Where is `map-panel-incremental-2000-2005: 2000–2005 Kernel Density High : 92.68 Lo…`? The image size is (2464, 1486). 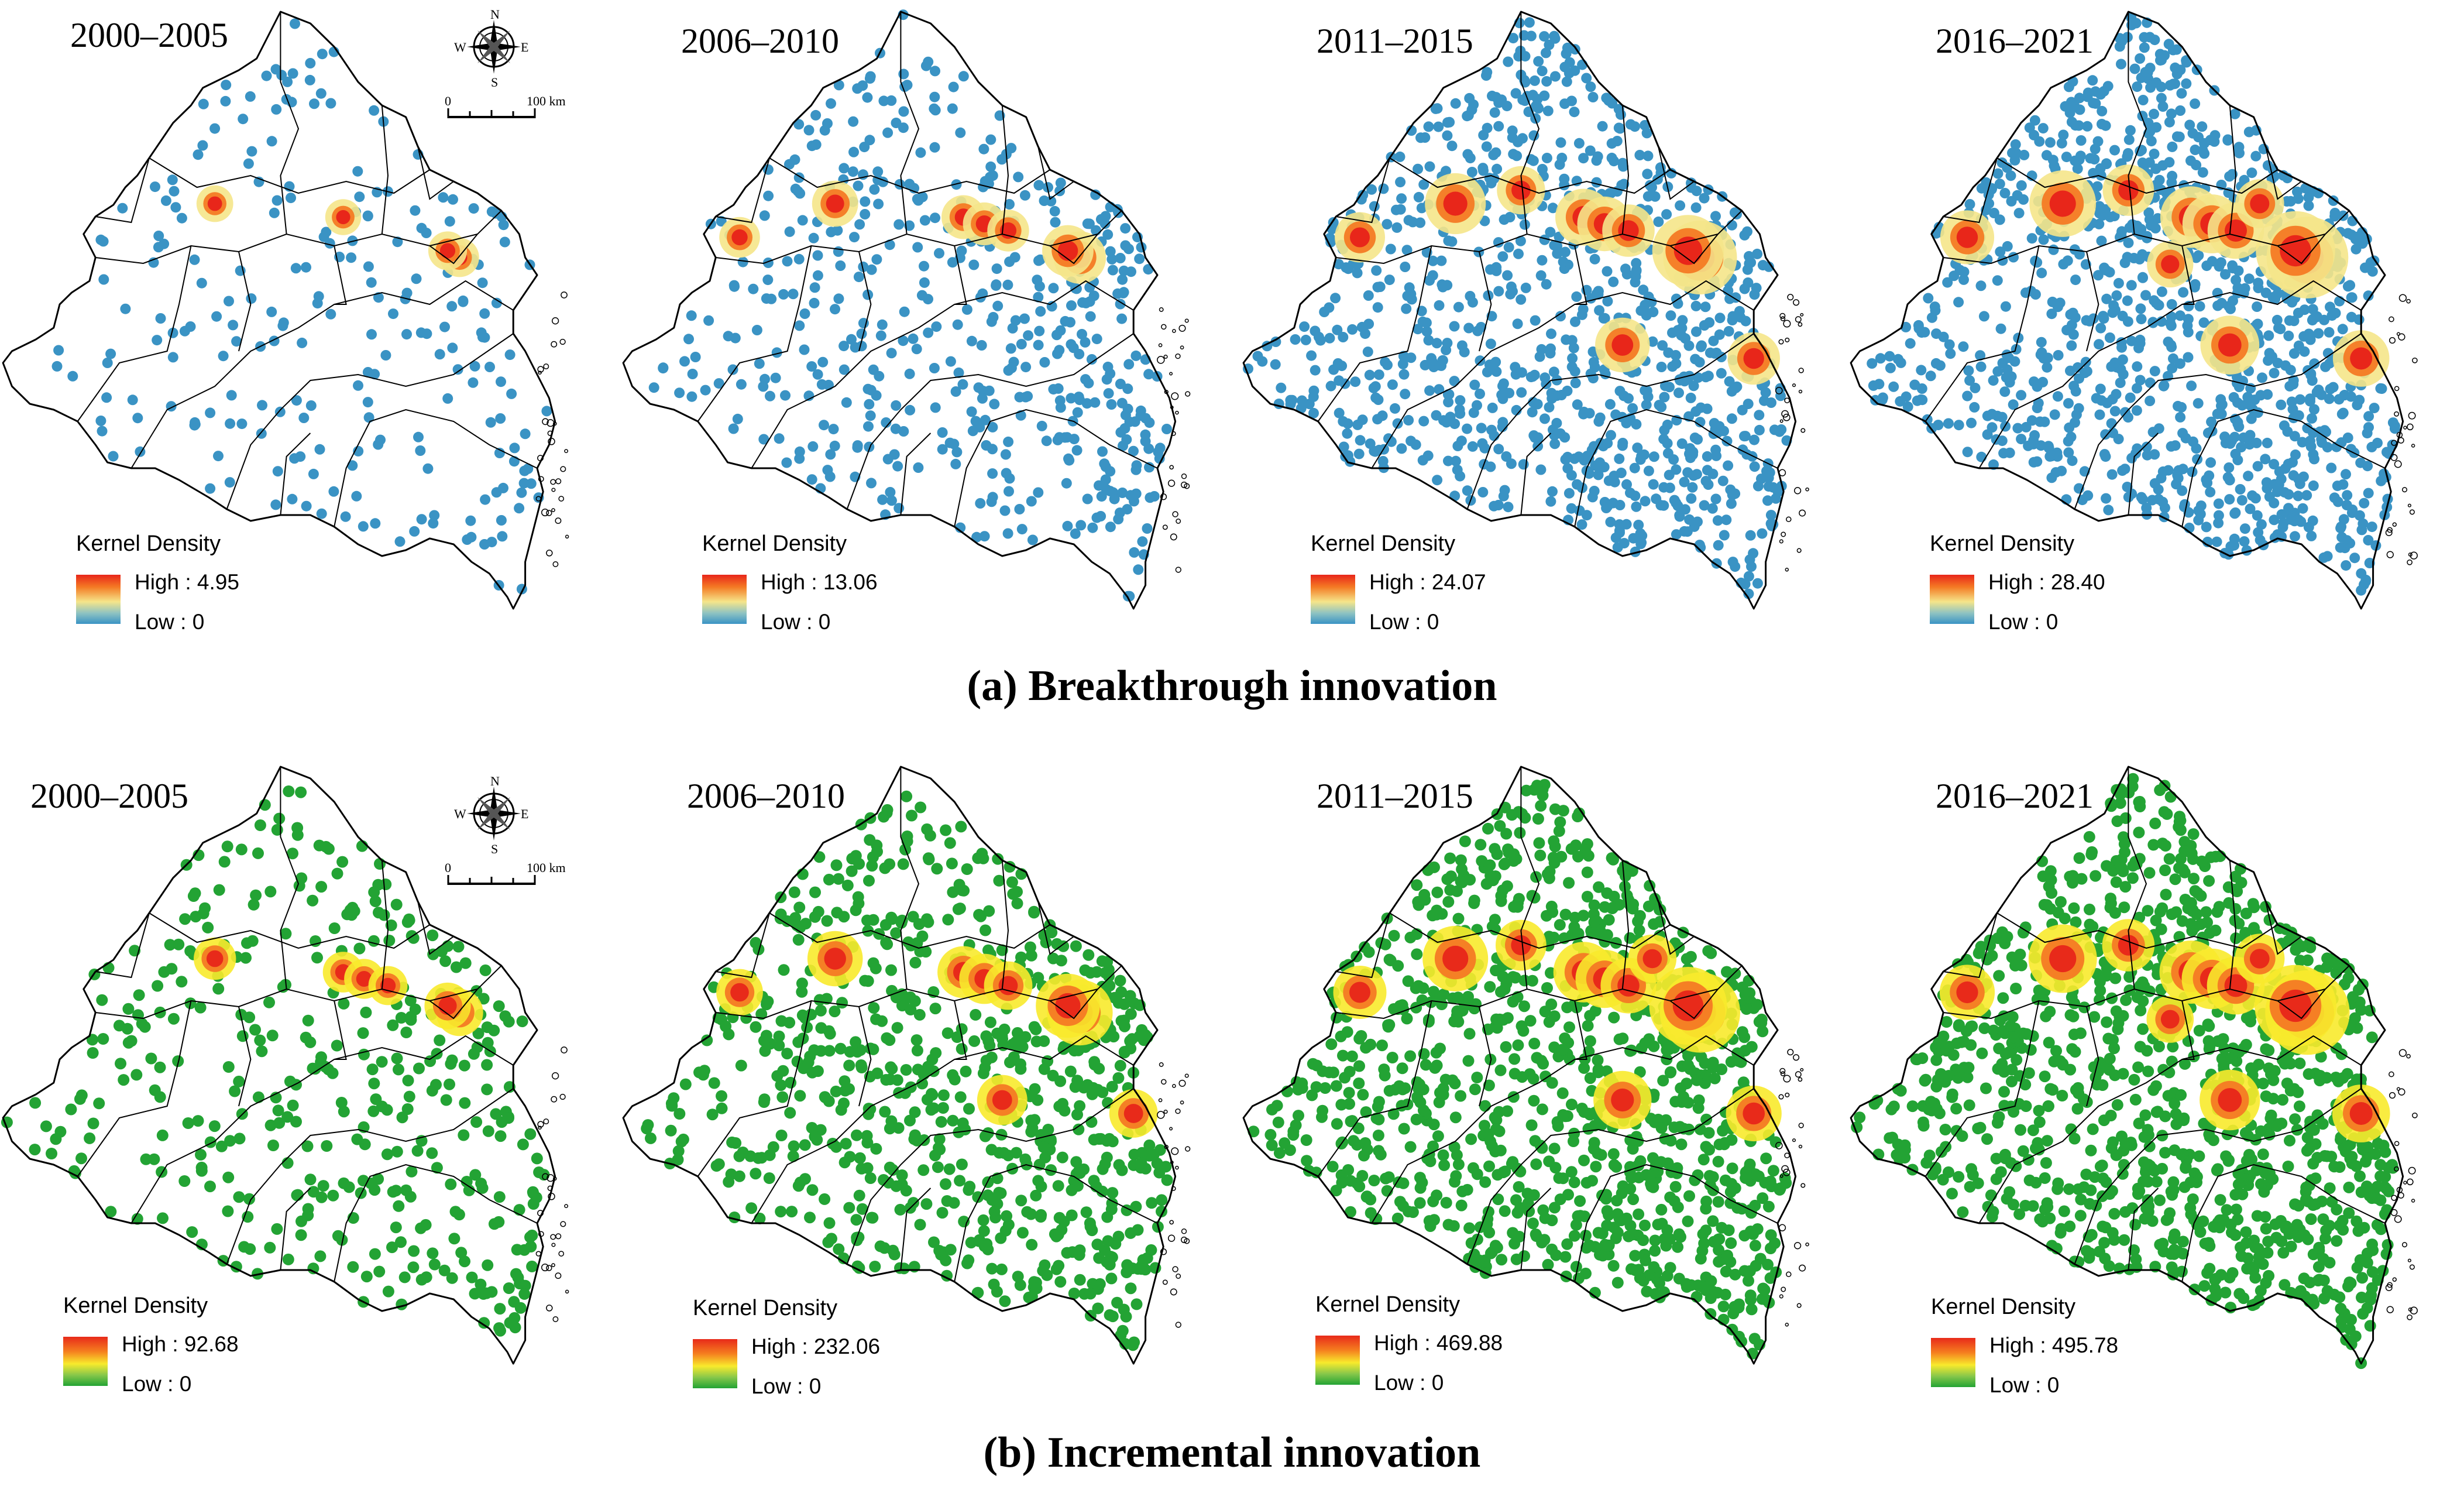
map-panel-incremental-2000-2005: 2000–2005 Kernel Density High : 92.68 Lo… is located at coordinates (308, 1103).